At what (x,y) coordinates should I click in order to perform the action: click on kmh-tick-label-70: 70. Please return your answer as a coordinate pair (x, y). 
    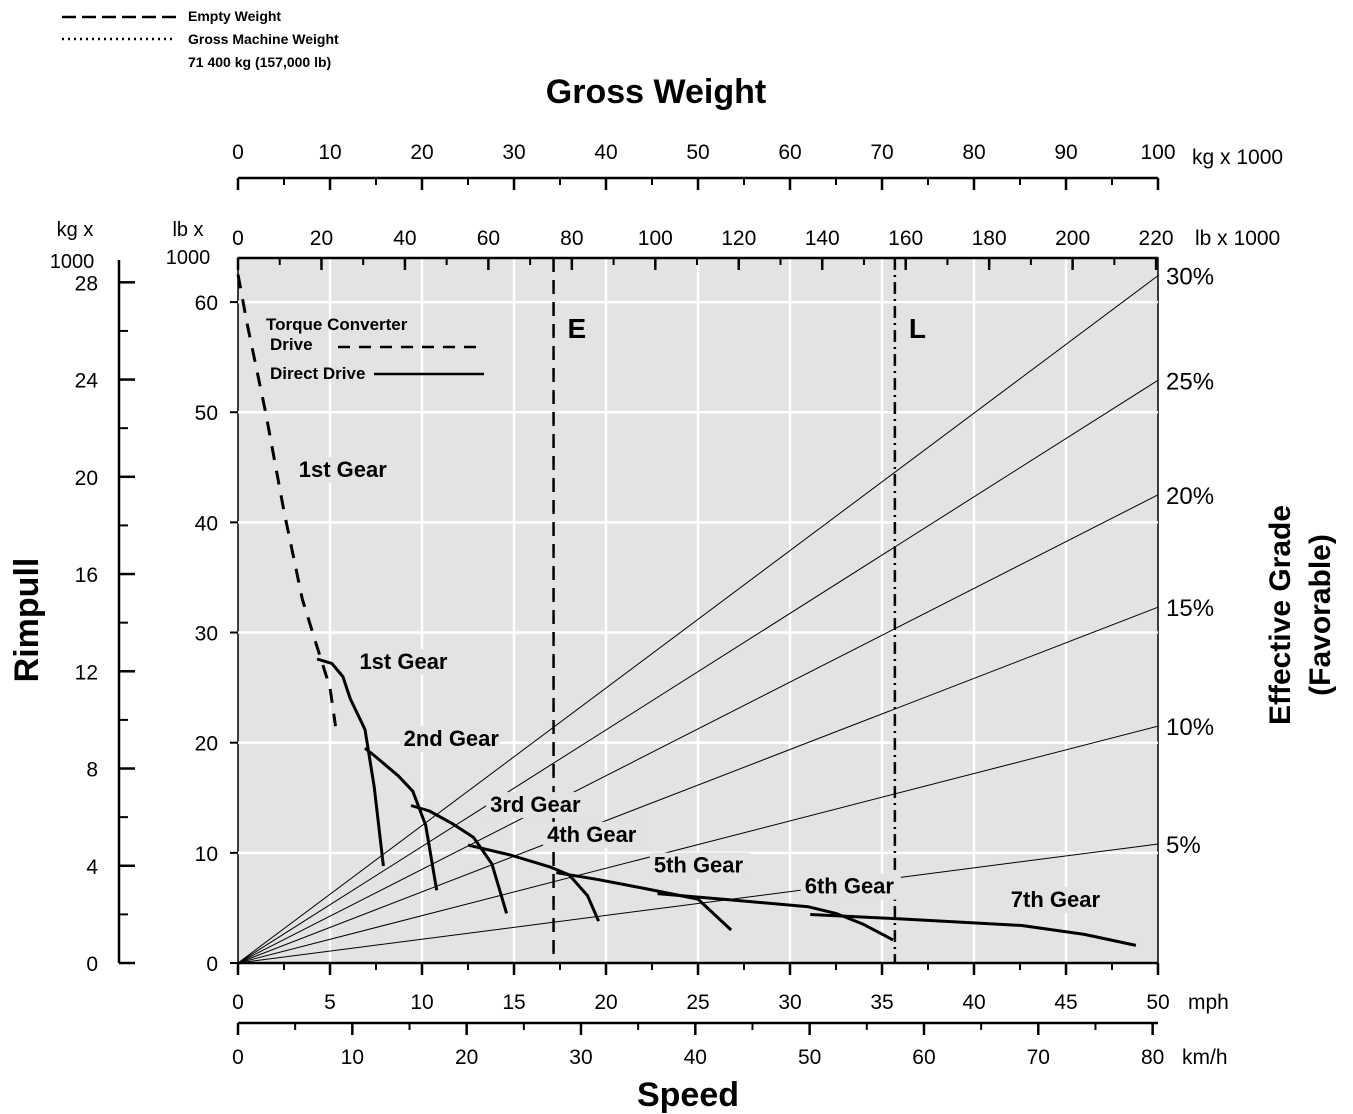
    Looking at the image, I should click on (1038, 1057).